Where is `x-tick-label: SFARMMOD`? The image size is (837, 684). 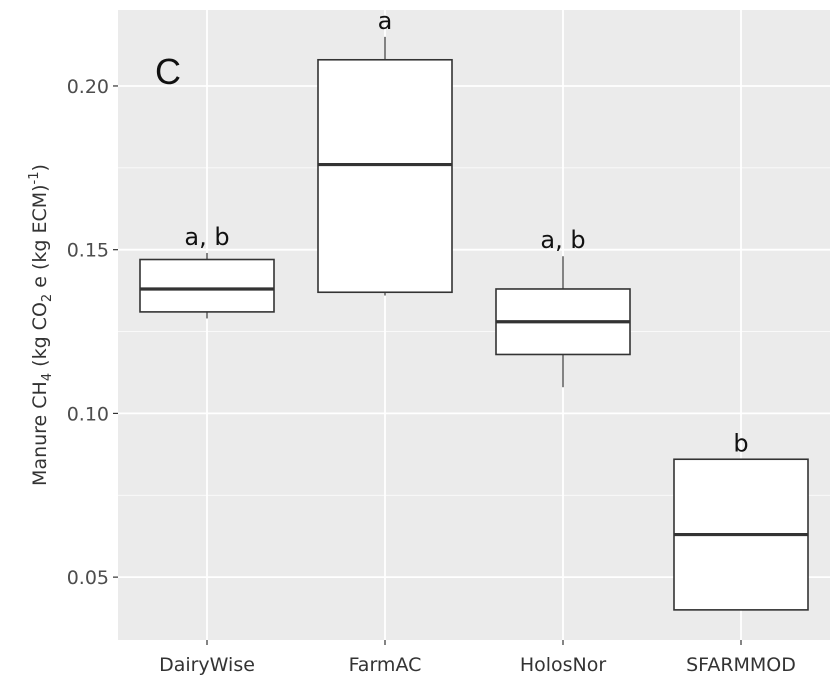 x-tick-label: SFARMMOD is located at coordinates (741, 665).